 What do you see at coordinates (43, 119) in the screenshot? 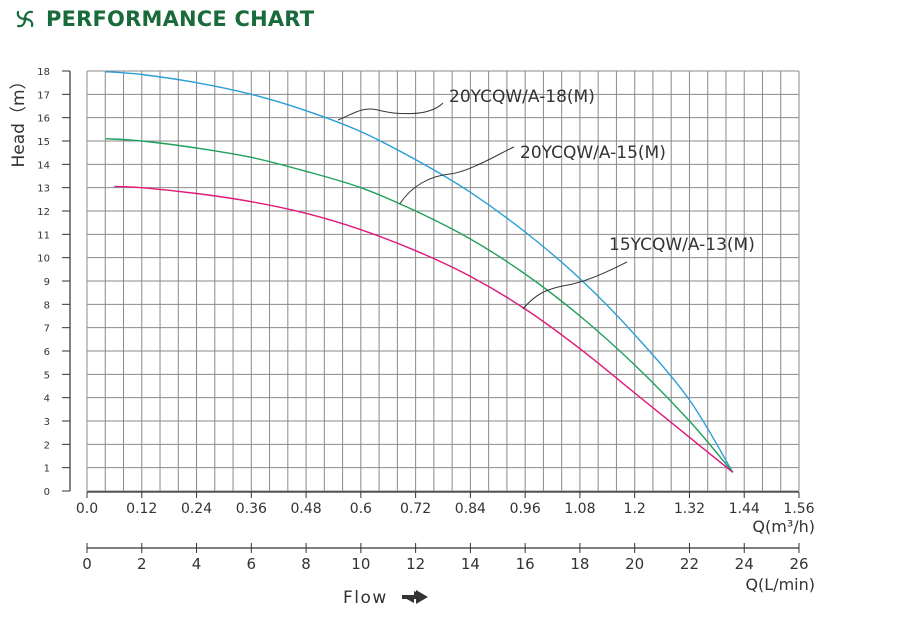
I see `y-tick-label: 16` at bounding box center [43, 119].